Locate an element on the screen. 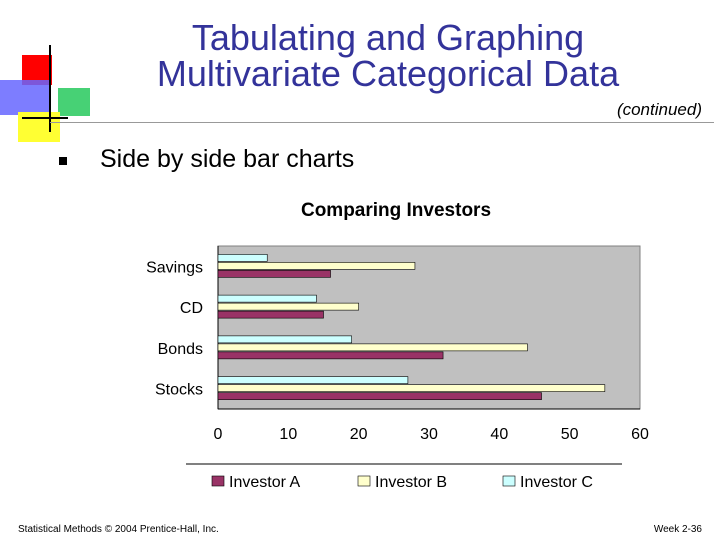 This screenshot has height=540, width=720. bar-cd-investor-b is located at coordinates (288, 306).